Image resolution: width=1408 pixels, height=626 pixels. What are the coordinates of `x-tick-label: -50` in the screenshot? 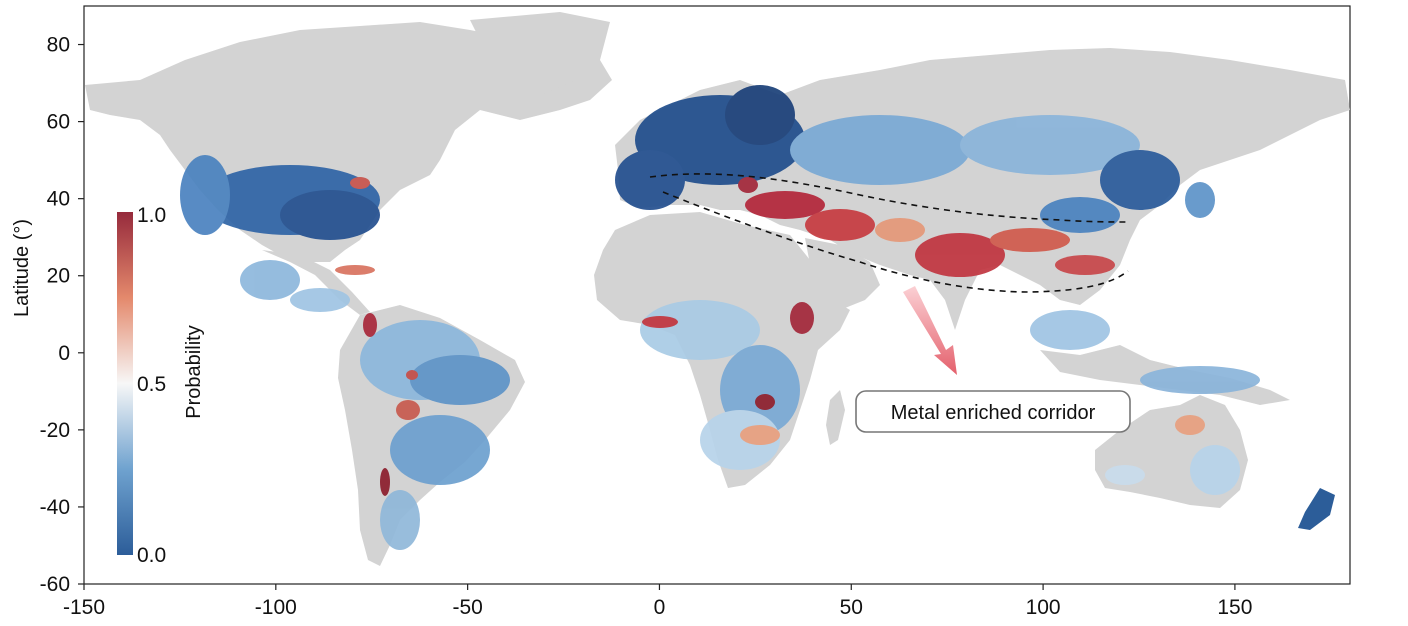 It's located at (467, 607).